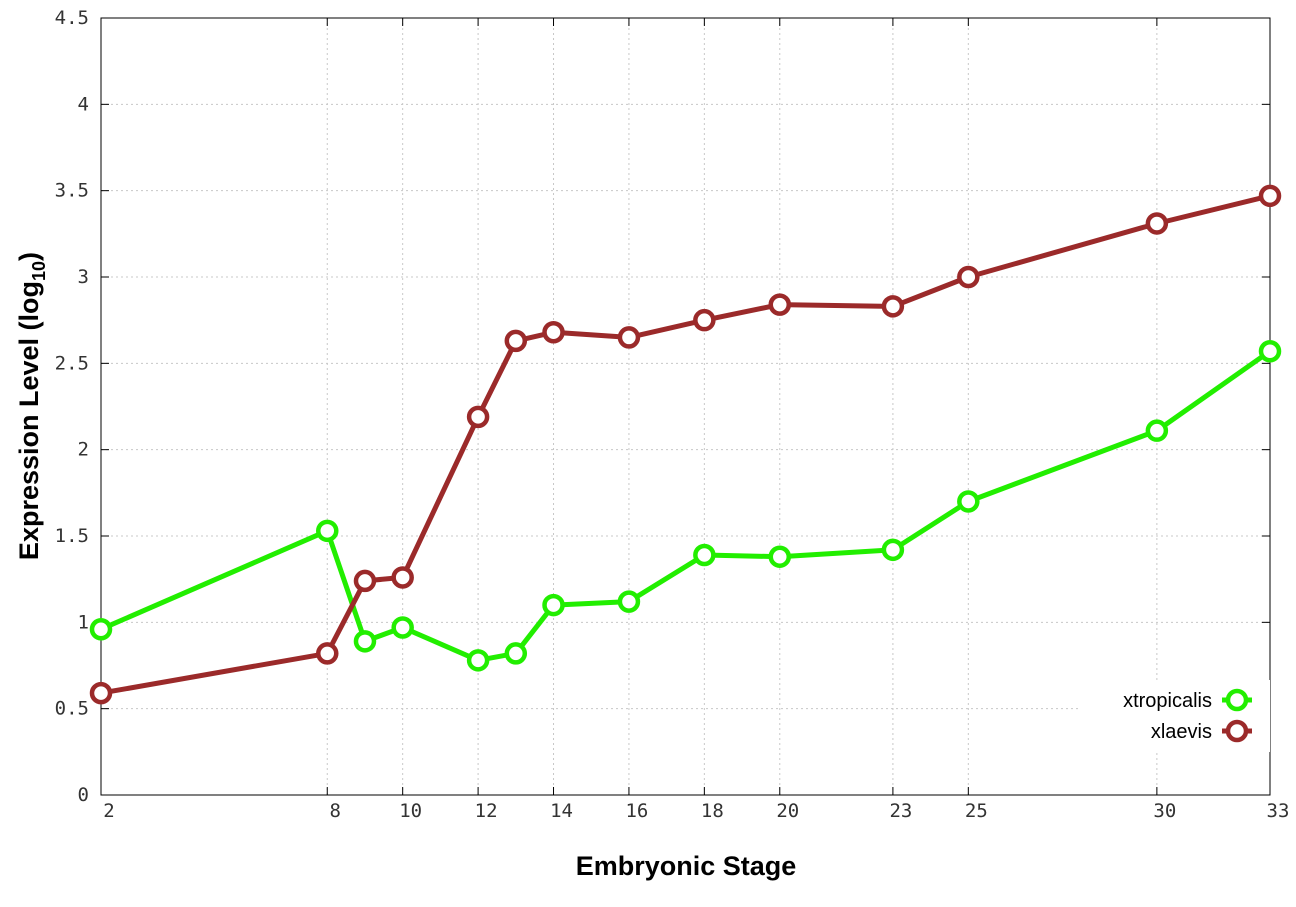 Image resolution: width=1296 pixels, height=907 pixels. I want to click on x-tick-label: 10, so click(410, 811).